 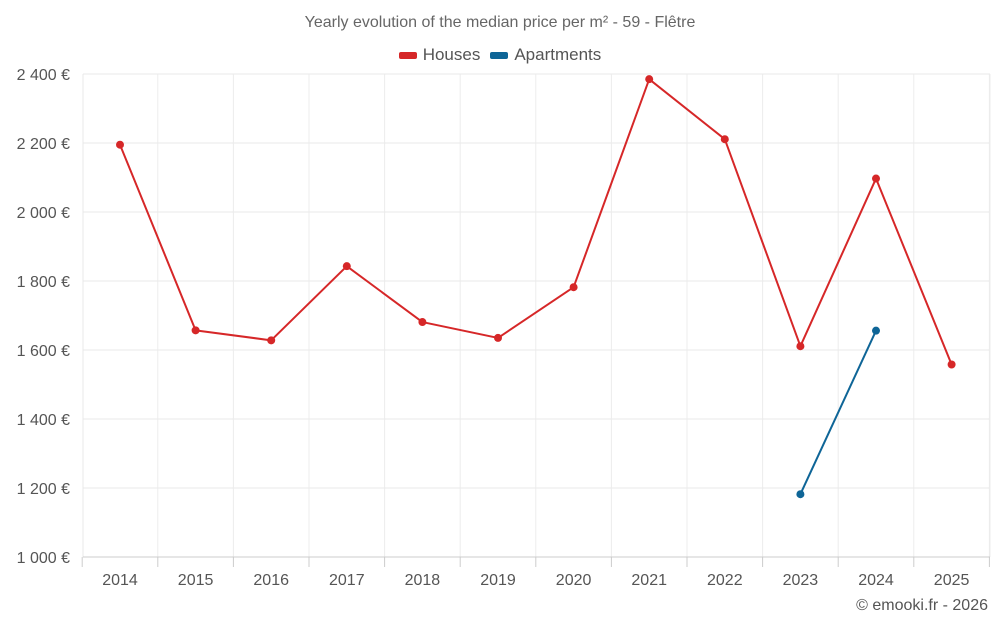 What do you see at coordinates (952, 580) in the screenshot?
I see `x-tick-label: 2025` at bounding box center [952, 580].